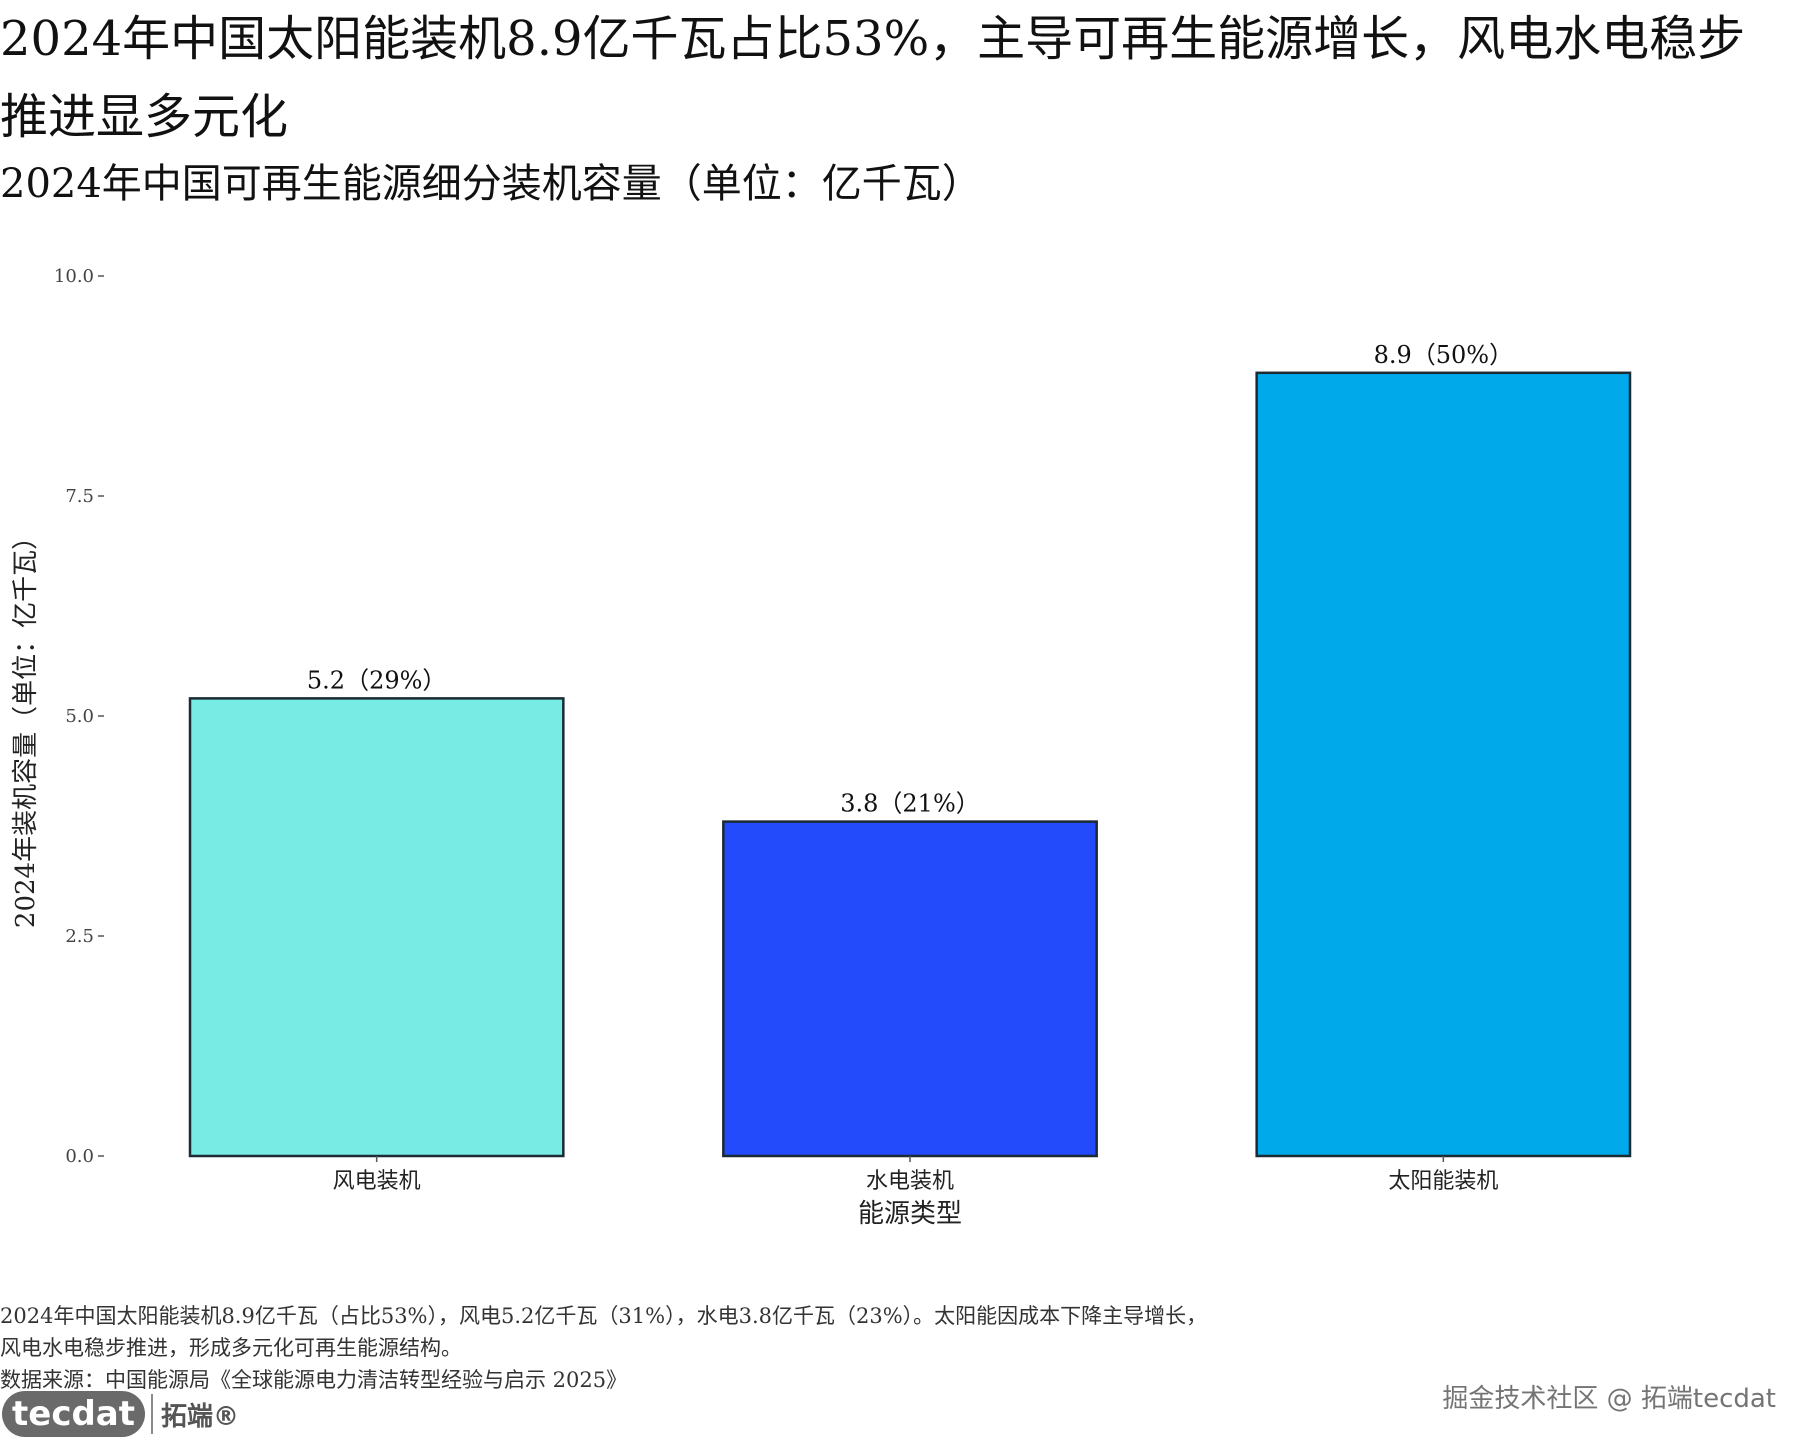  I want to click on x-tick-label: 太阳能装机, so click(1443, 1181).